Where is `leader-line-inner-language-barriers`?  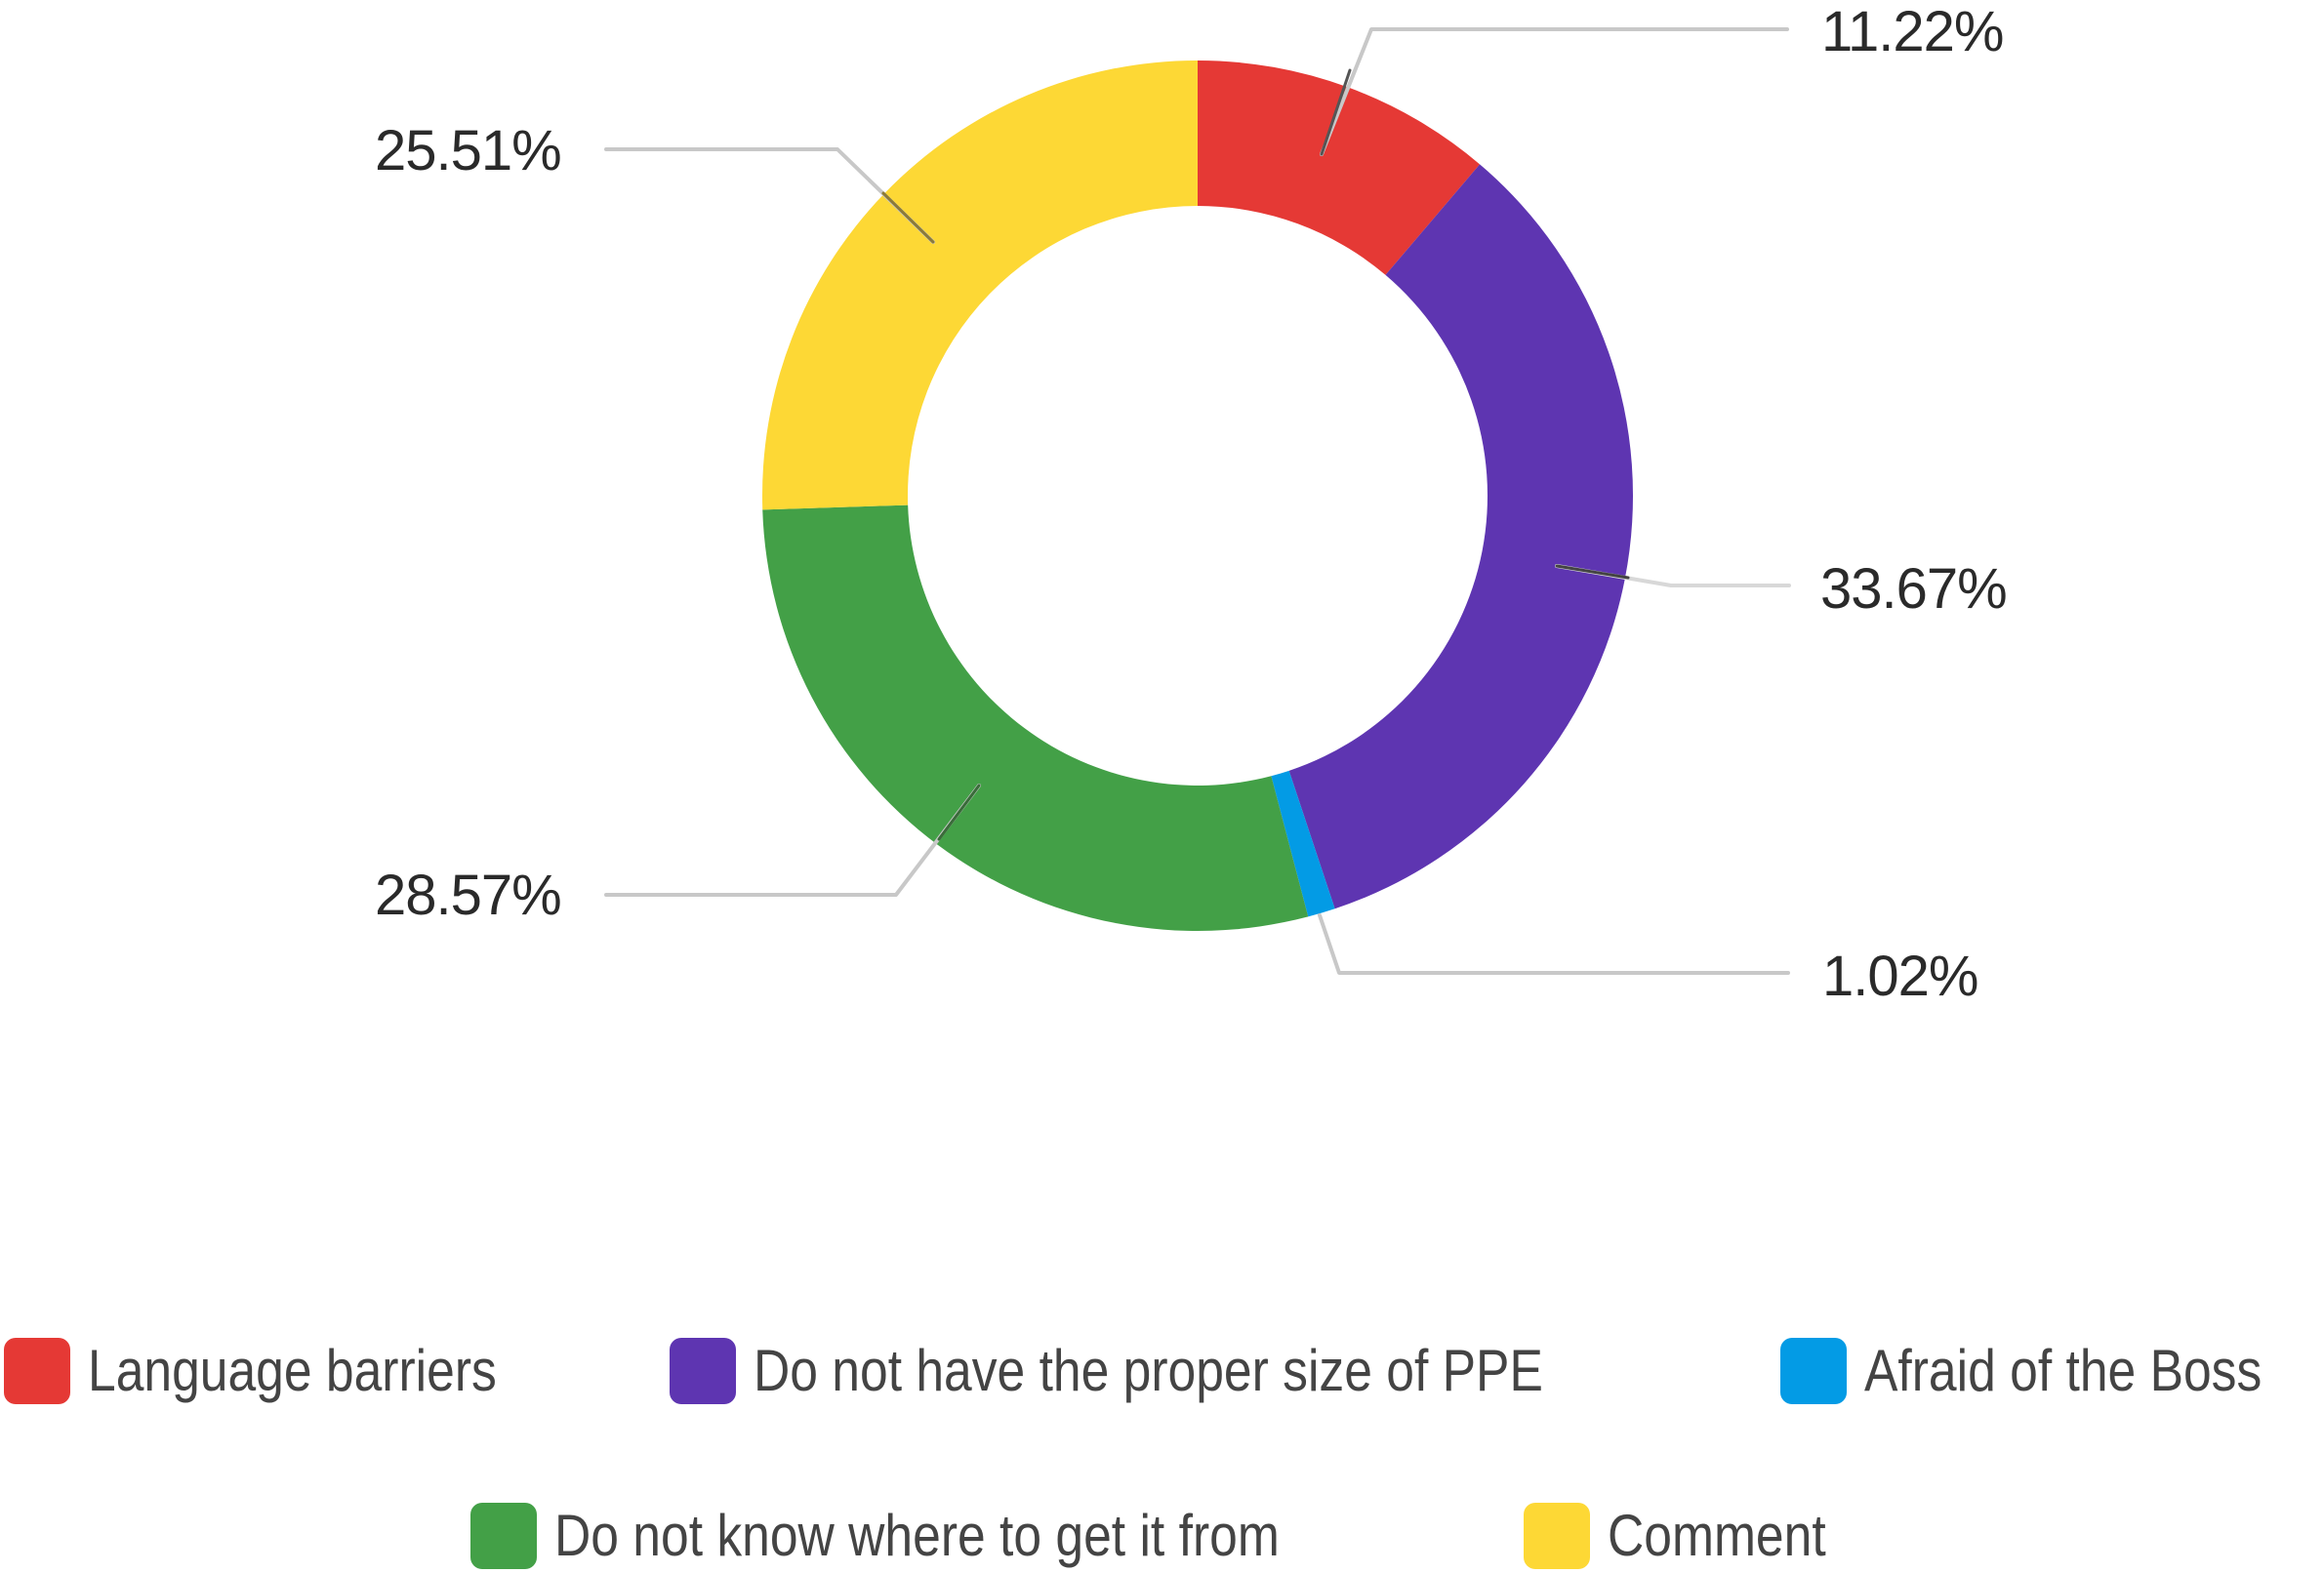
leader-line-inner-language-barriers is located at coordinates (1336, 112).